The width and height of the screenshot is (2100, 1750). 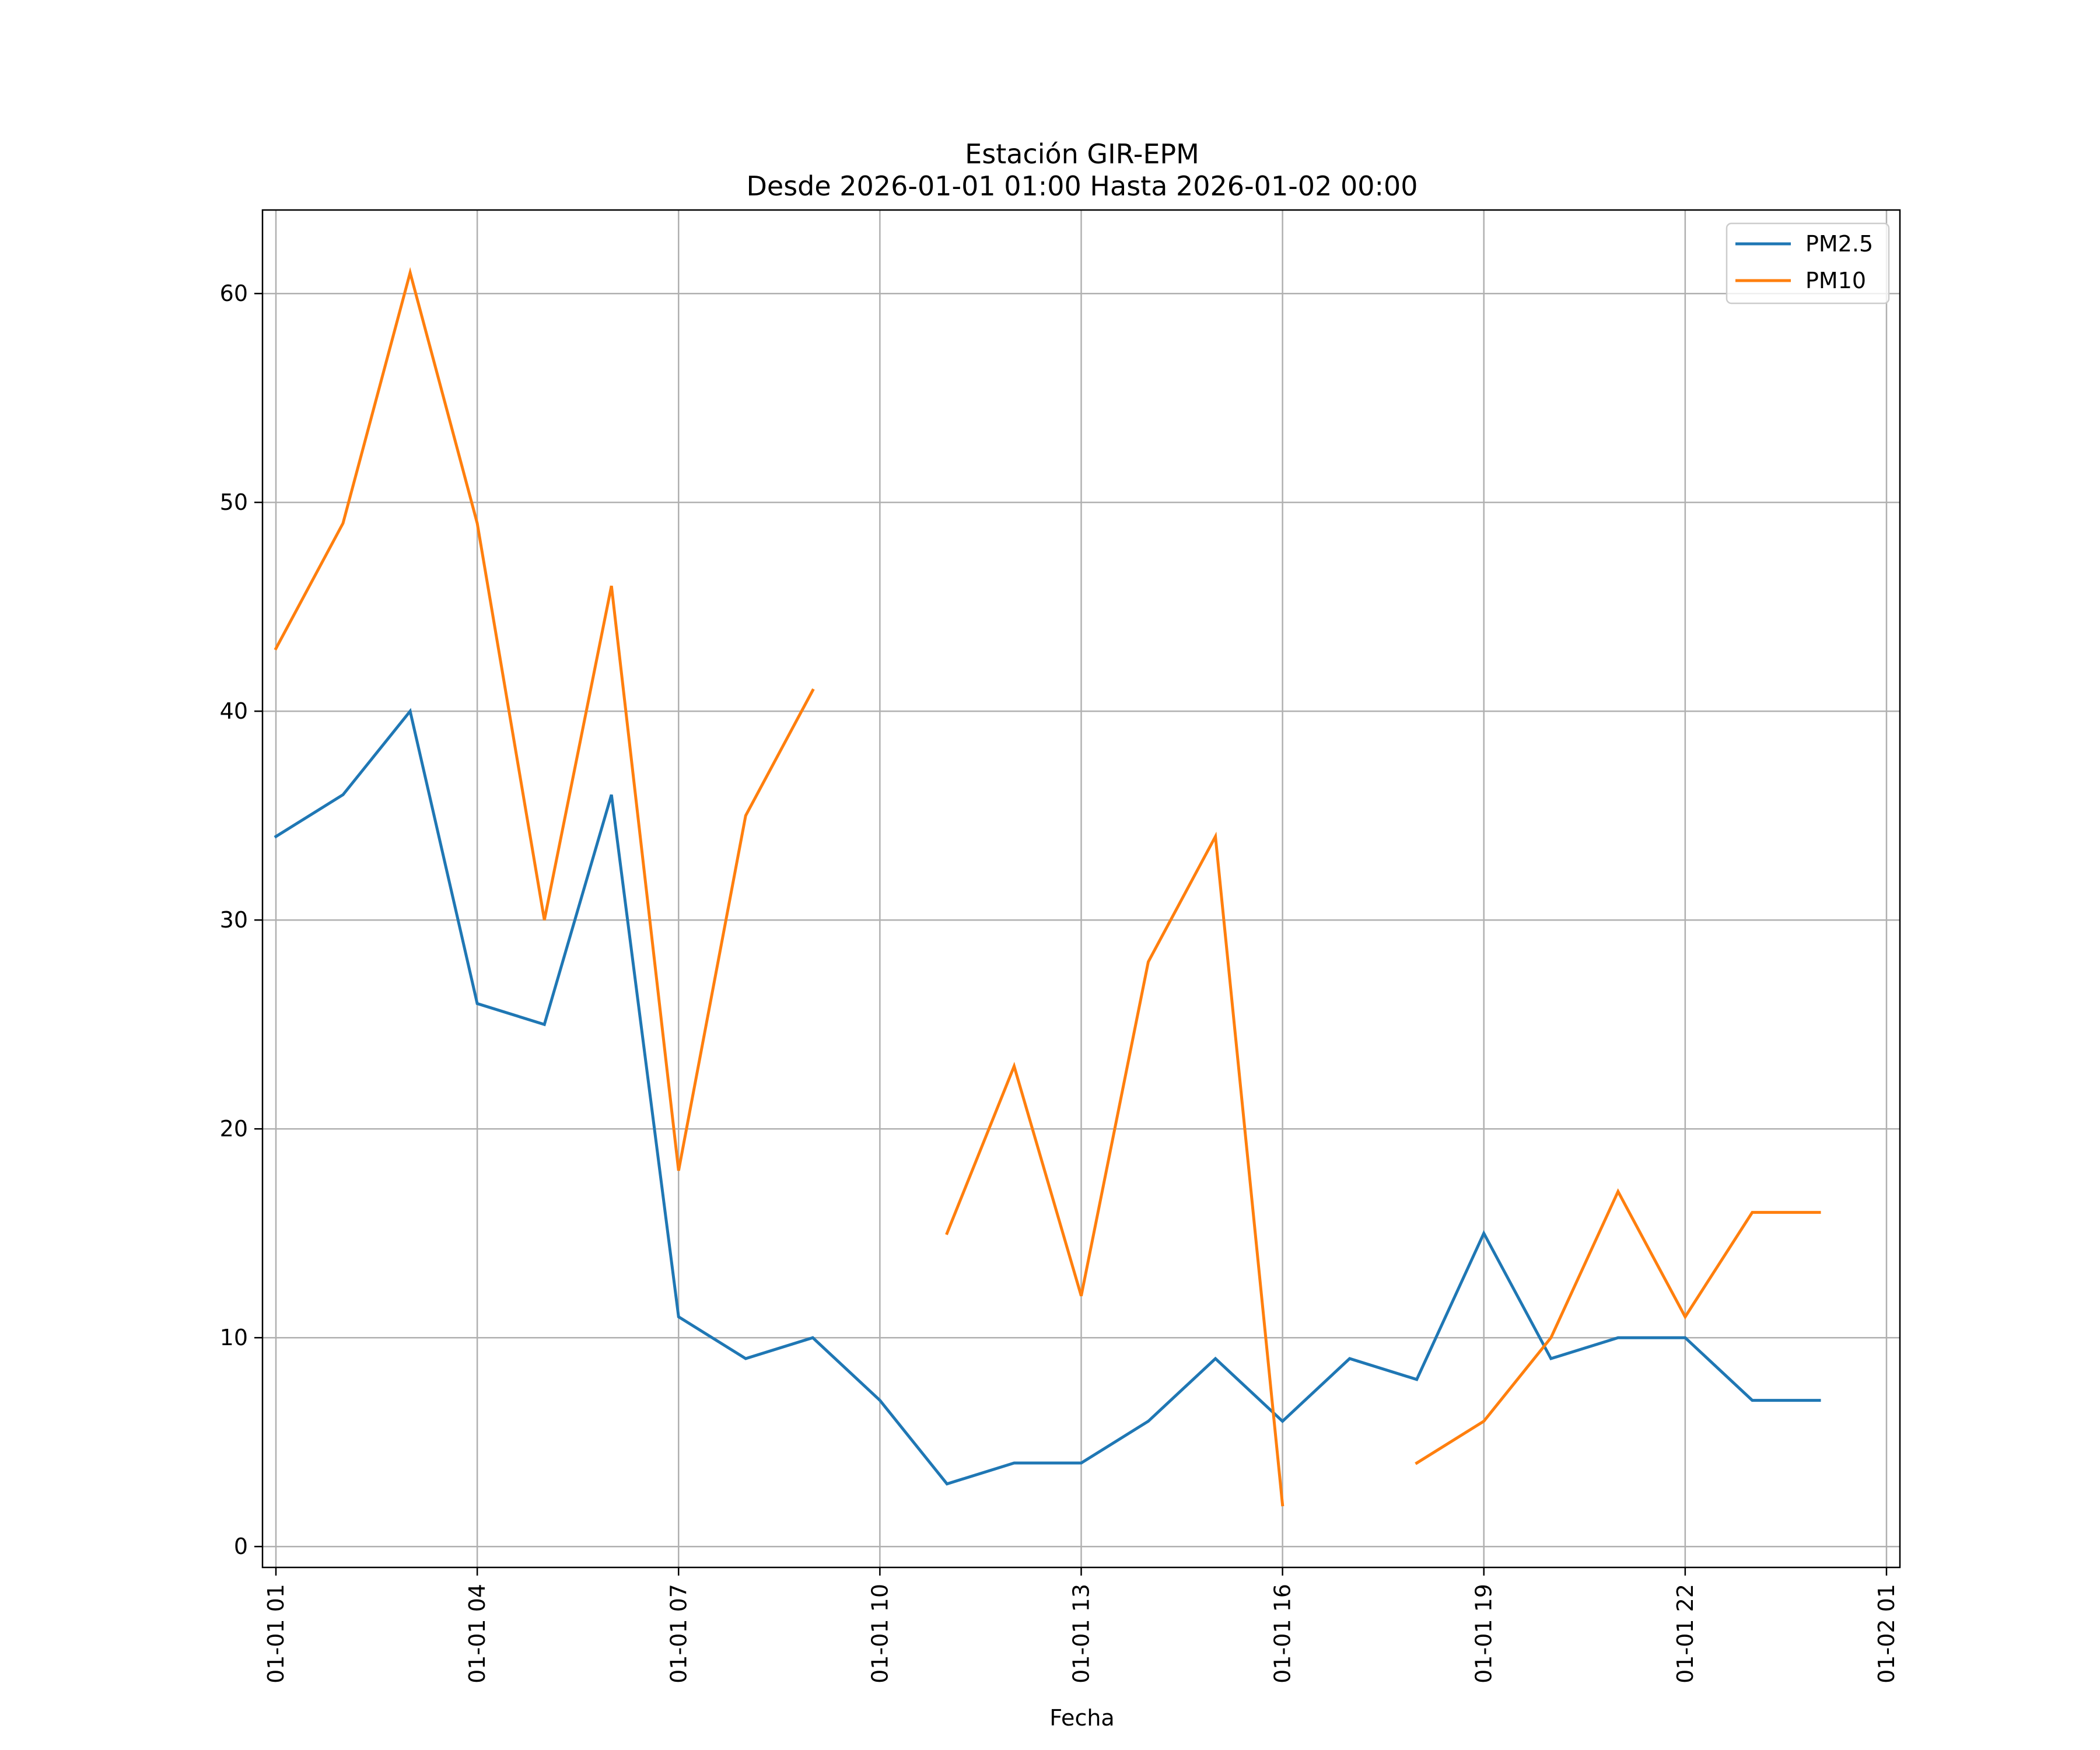 What do you see at coordinates (879, 1634) in the screenshot?
I see `x-tick-label: 01-01 10` at bounding box center [879, 1634].